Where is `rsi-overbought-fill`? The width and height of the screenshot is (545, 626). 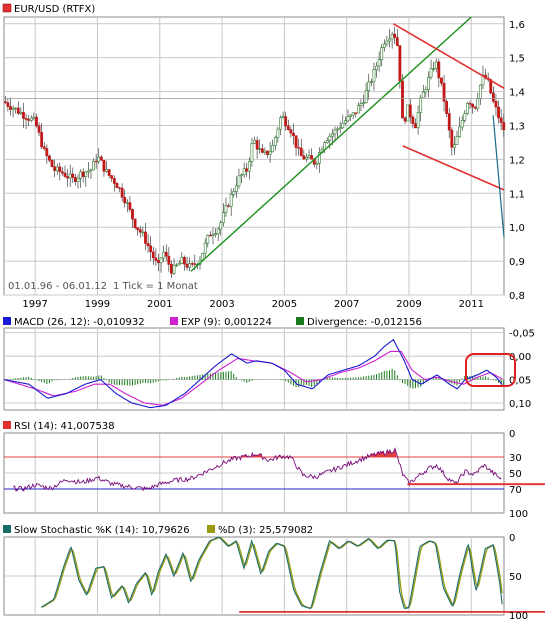
rsi-overbought-fill is located at coordinates (257, 455).